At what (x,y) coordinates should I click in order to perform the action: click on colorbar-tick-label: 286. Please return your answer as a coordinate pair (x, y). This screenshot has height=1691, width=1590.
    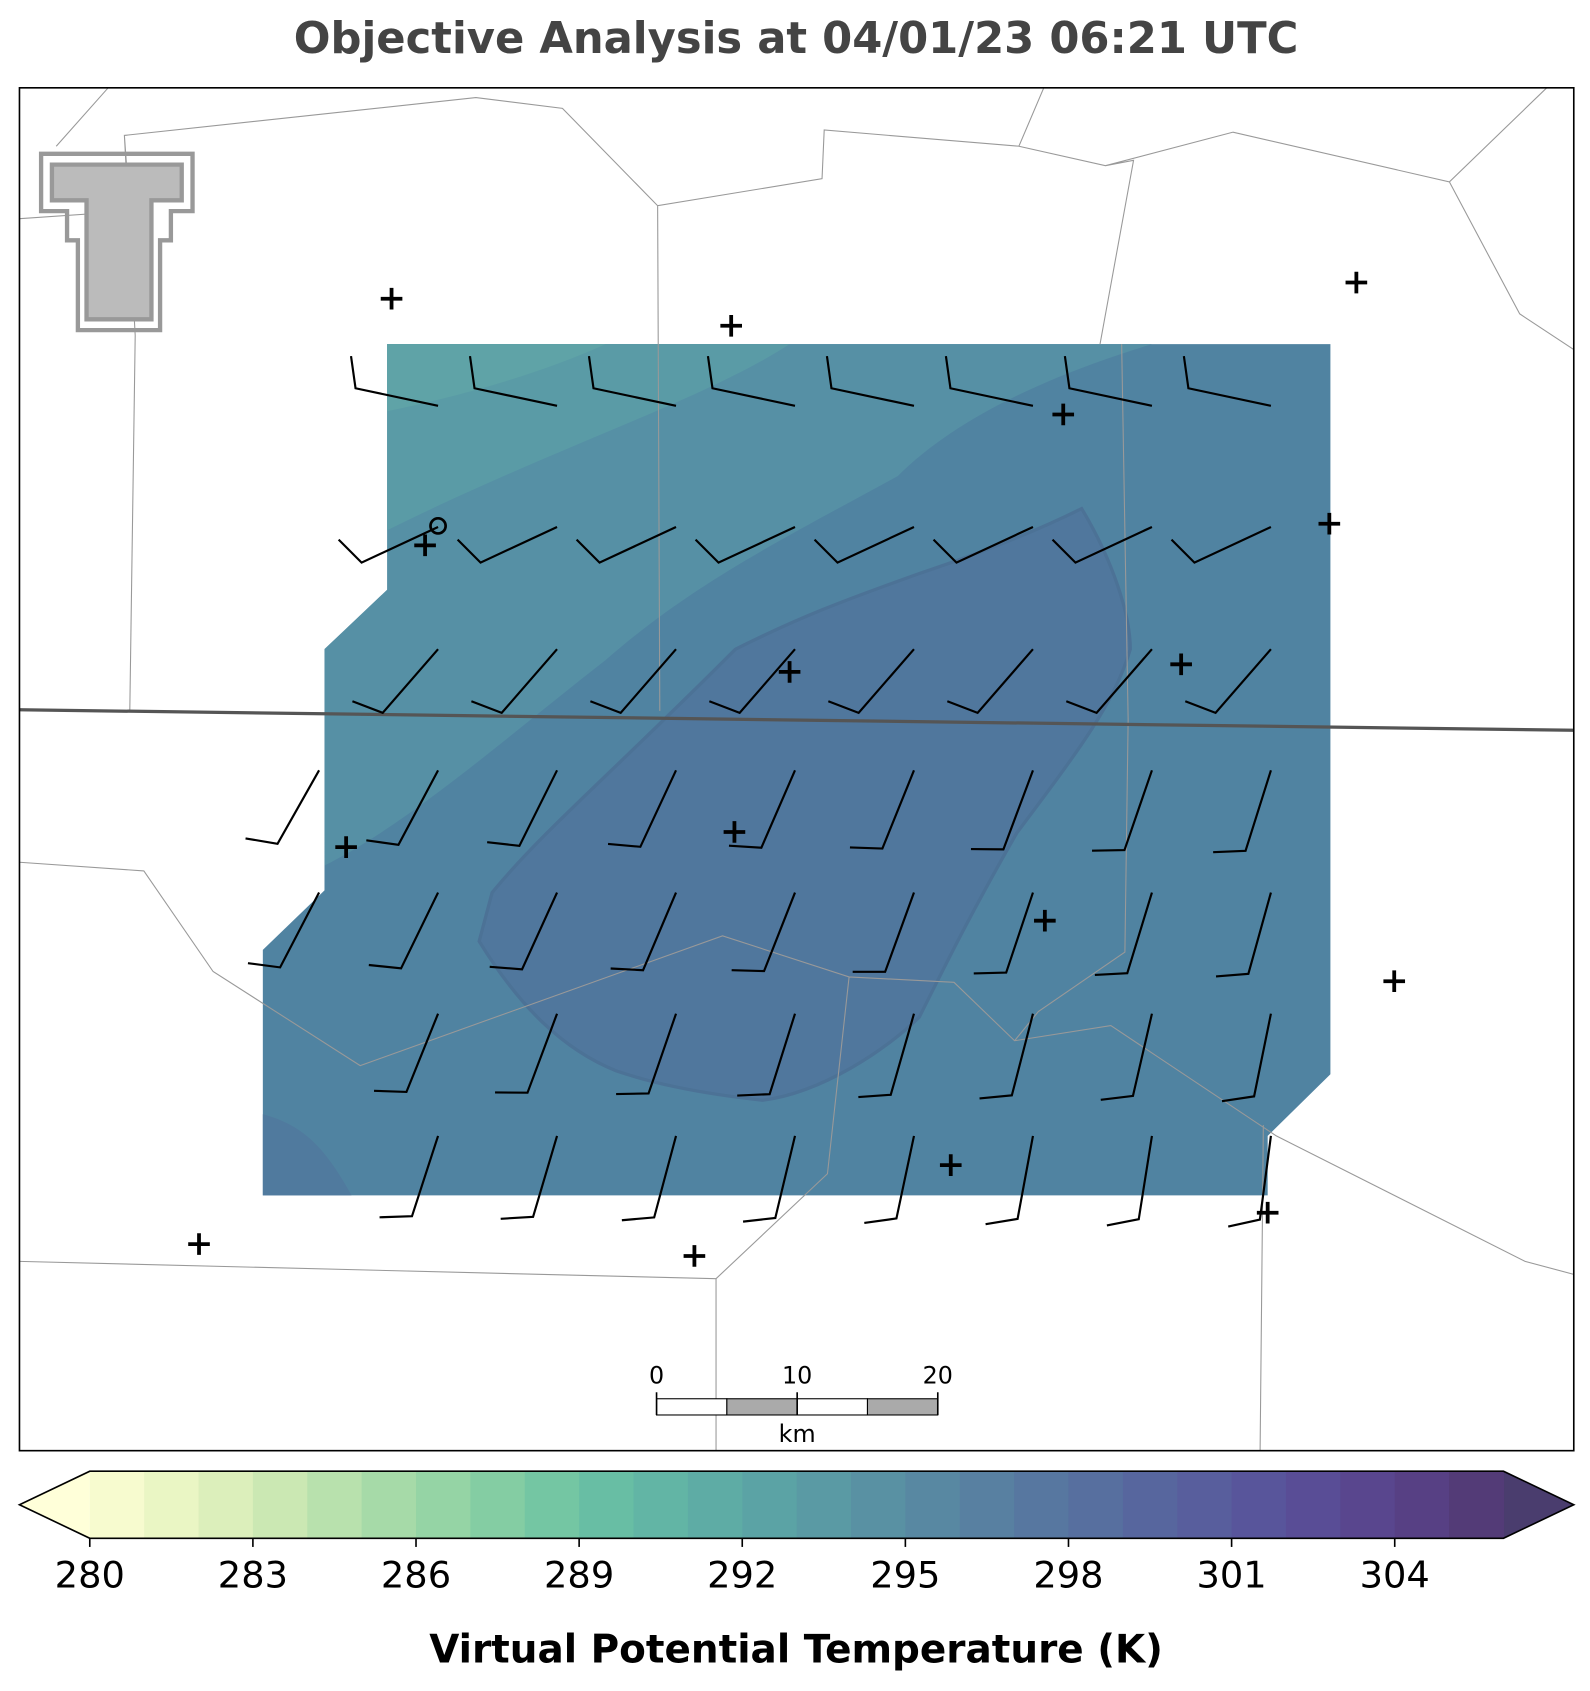
    Looking at the image, I should click on (416, 1575).